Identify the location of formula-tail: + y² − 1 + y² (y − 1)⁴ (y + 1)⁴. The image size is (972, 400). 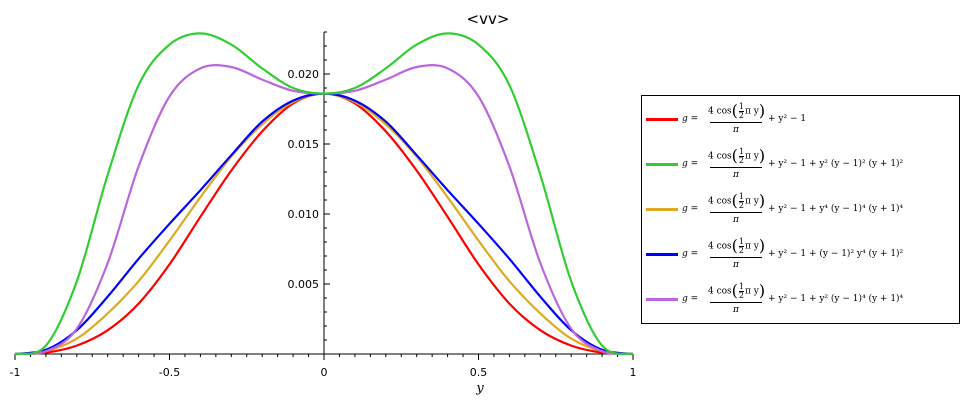
(836, 299).